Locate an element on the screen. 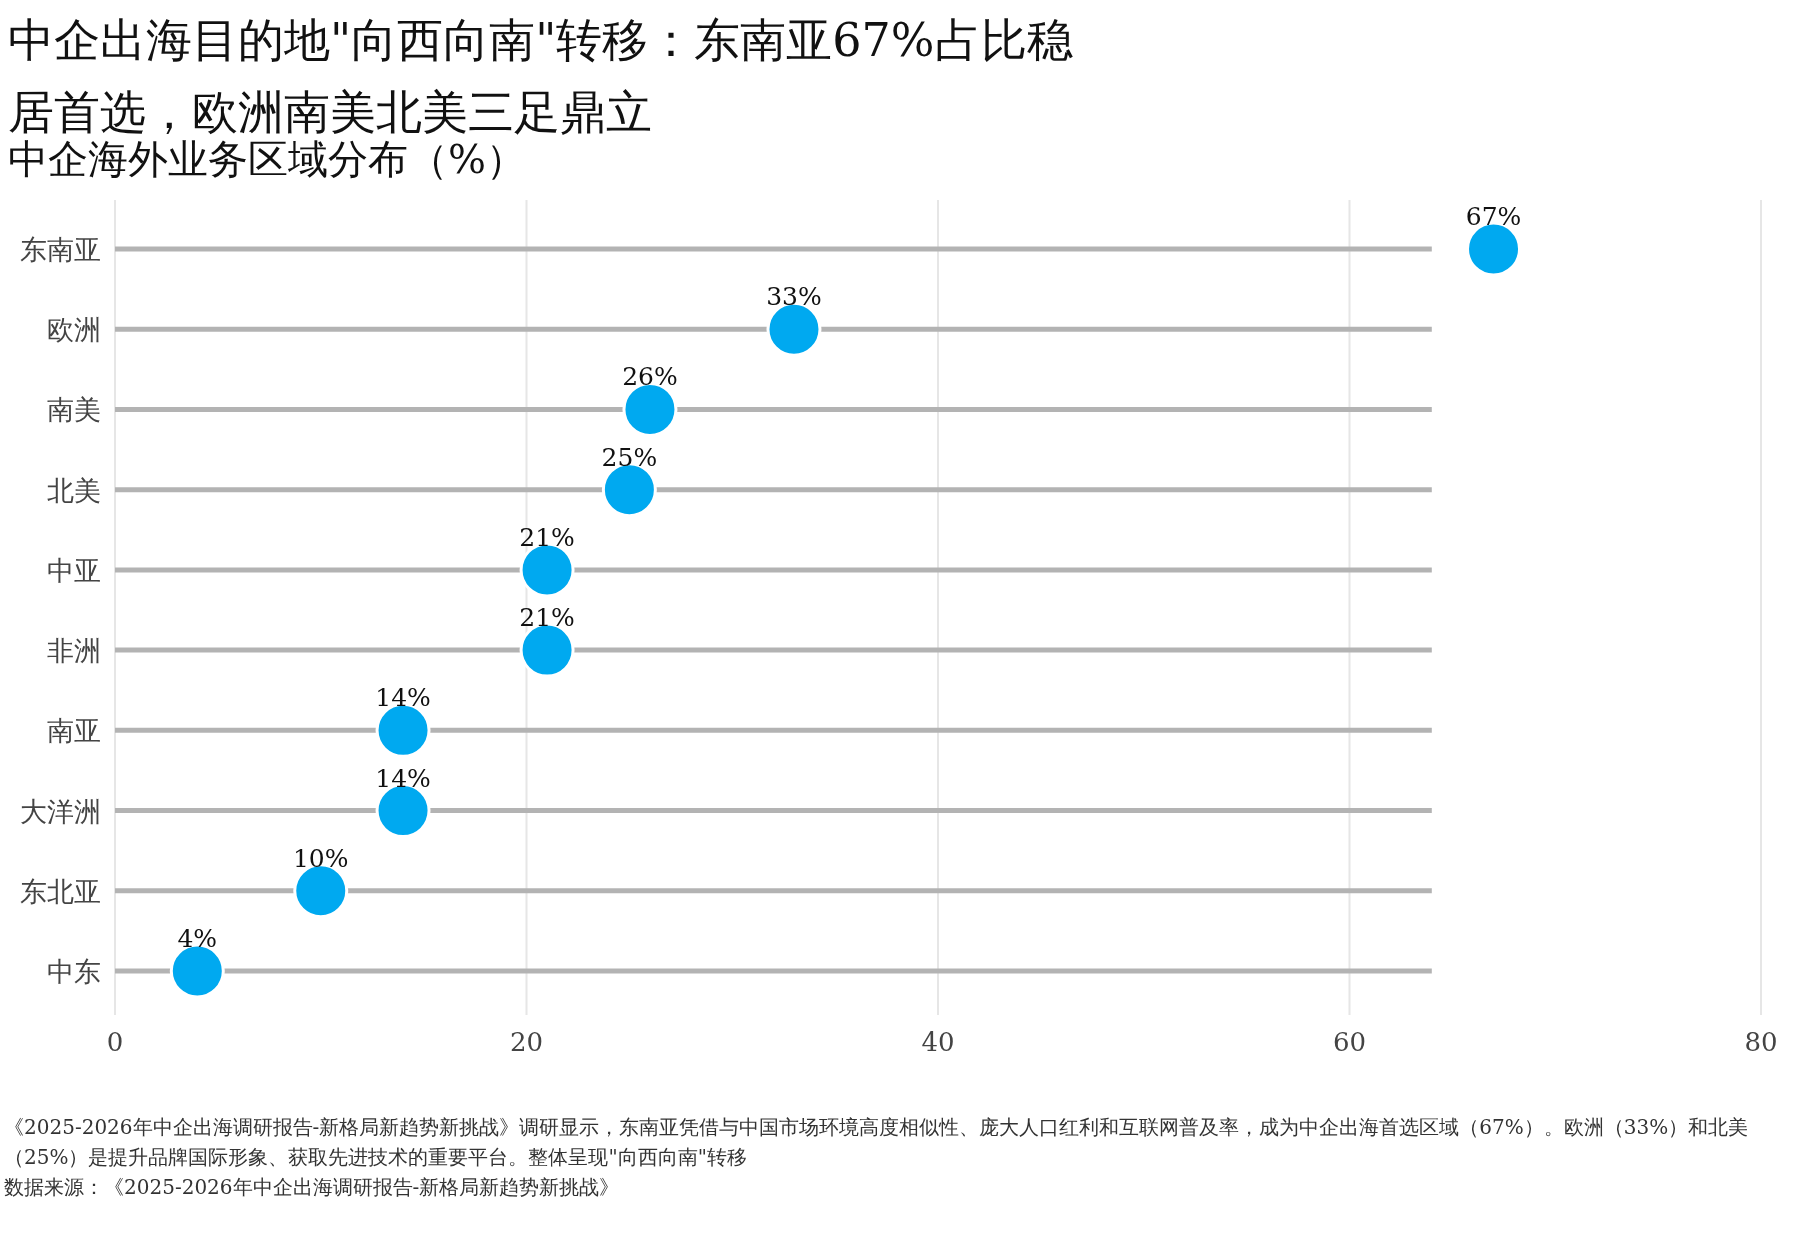 This screenshot has width=1800, height=1260. data-label: 26% is located at coordinates (650, 377).